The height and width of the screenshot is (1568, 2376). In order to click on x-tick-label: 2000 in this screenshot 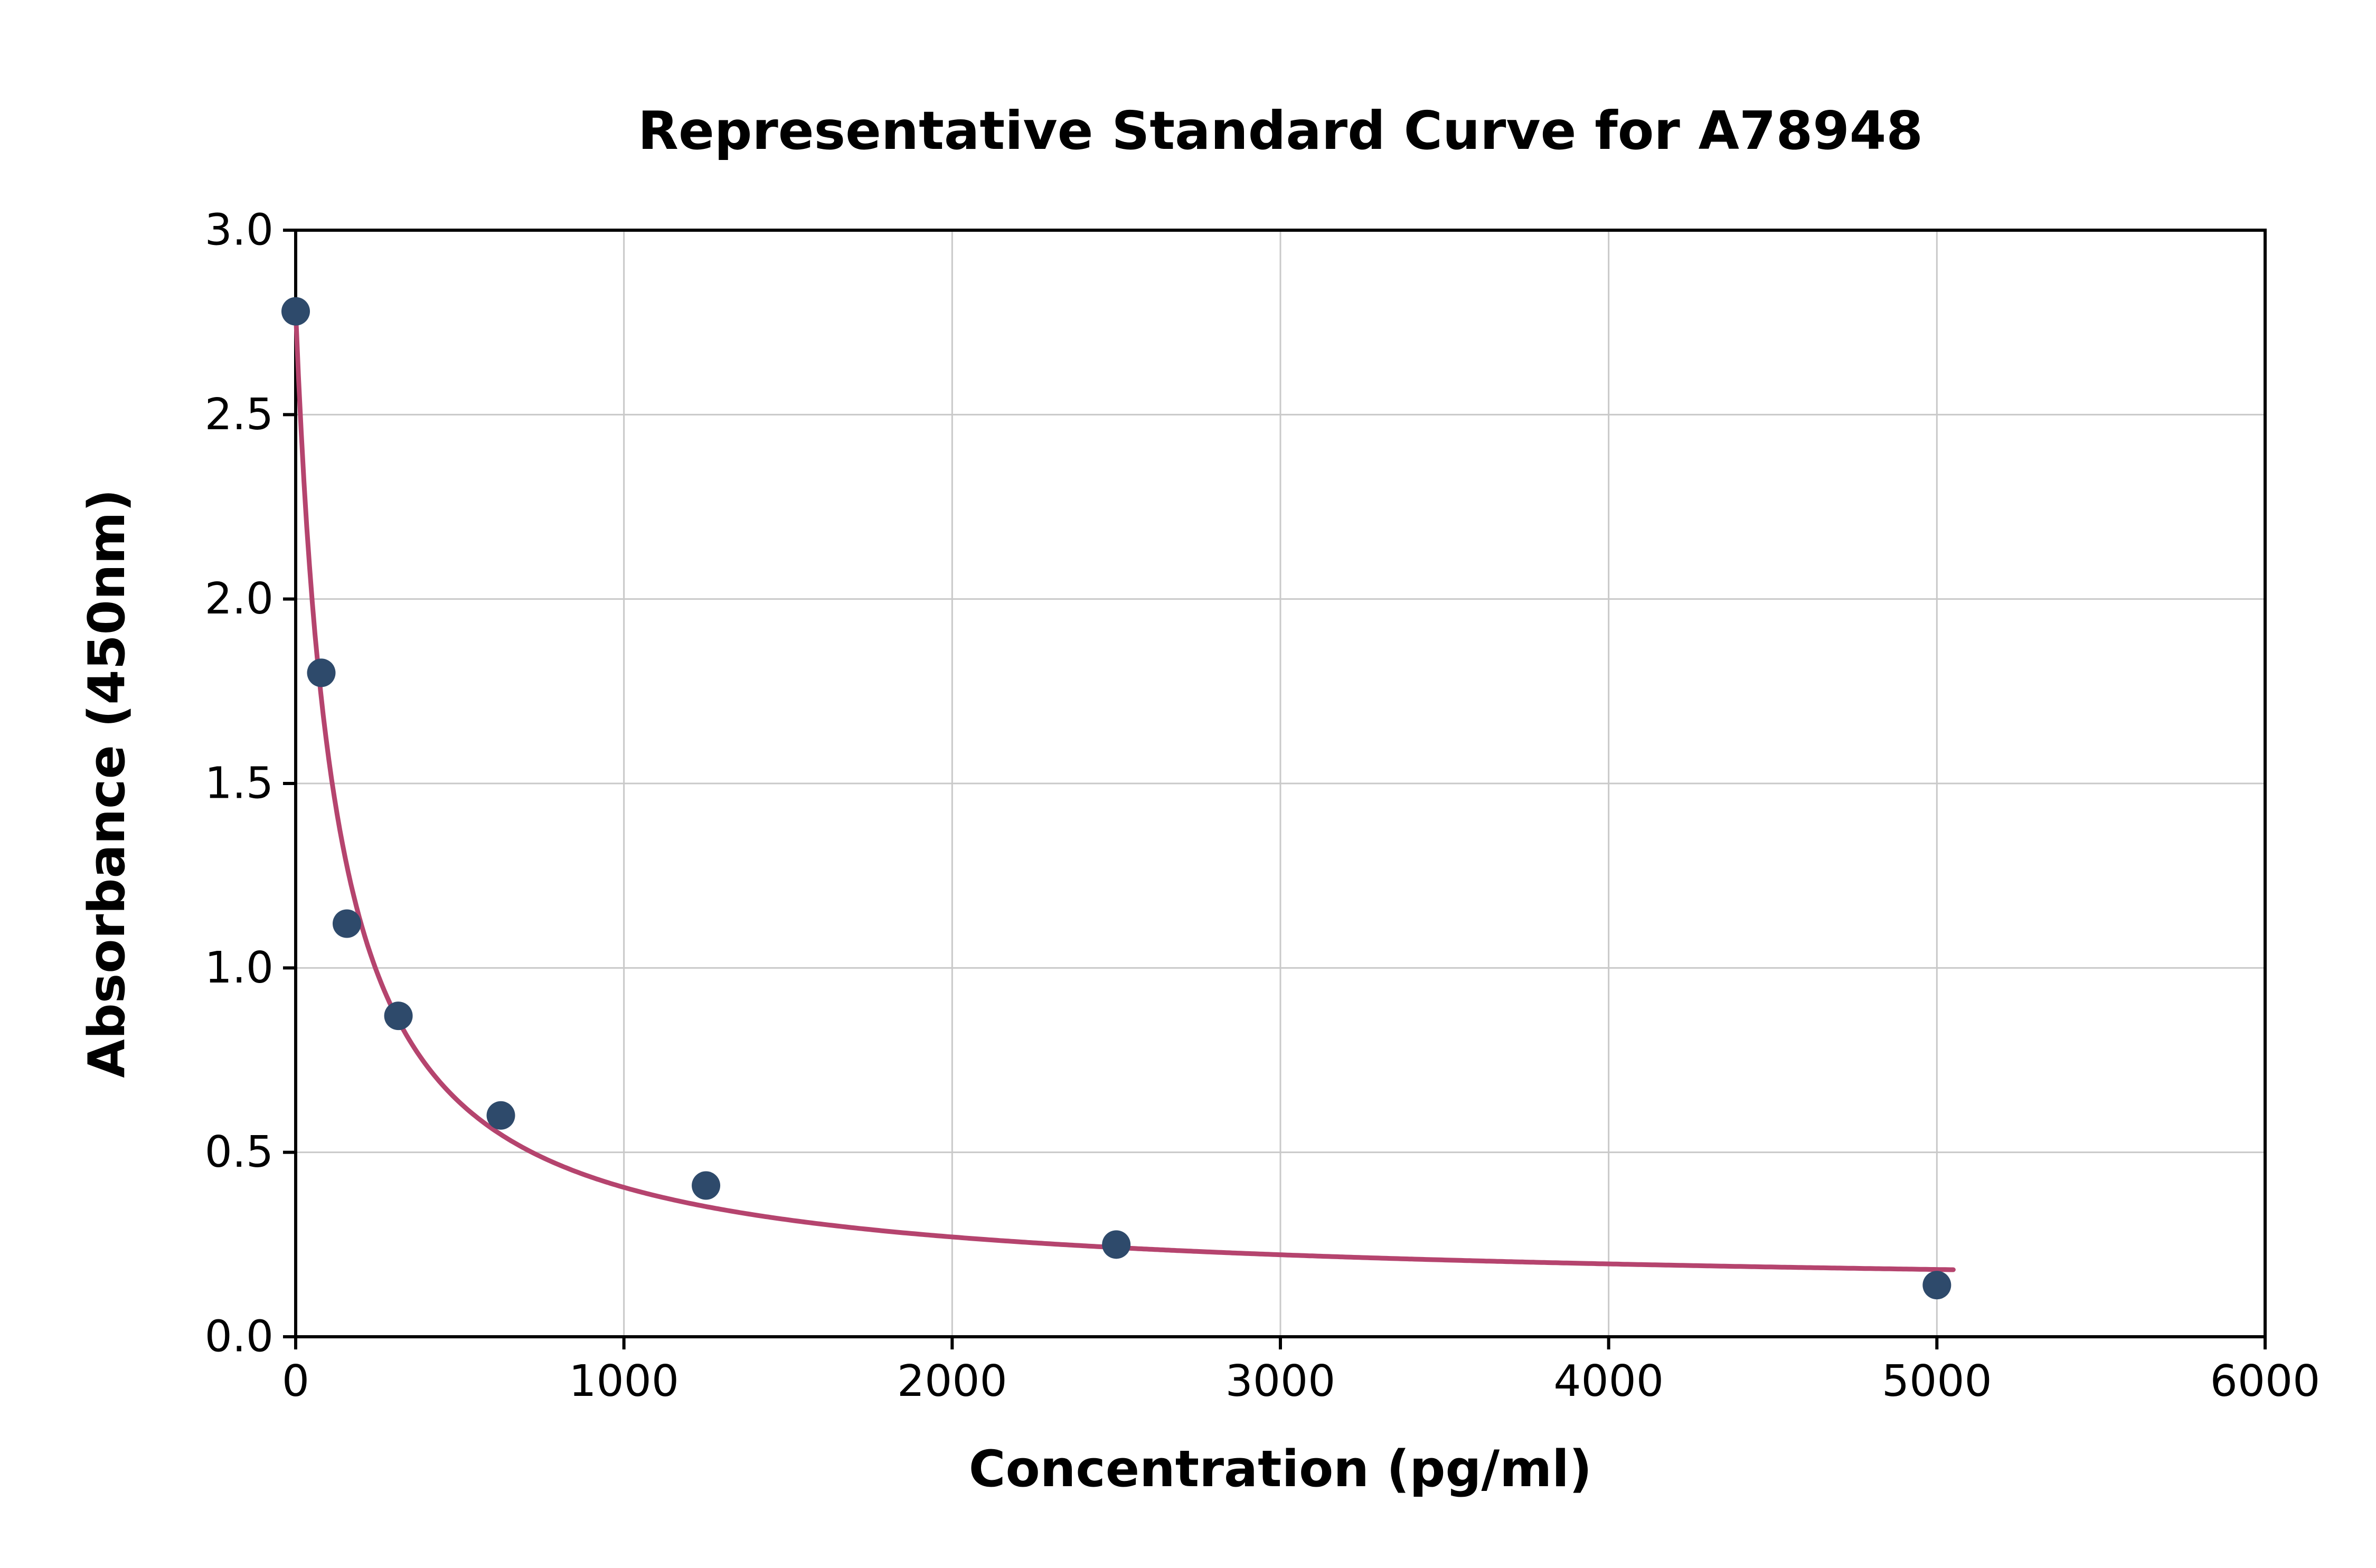, I will do `click(952, 1381)`.